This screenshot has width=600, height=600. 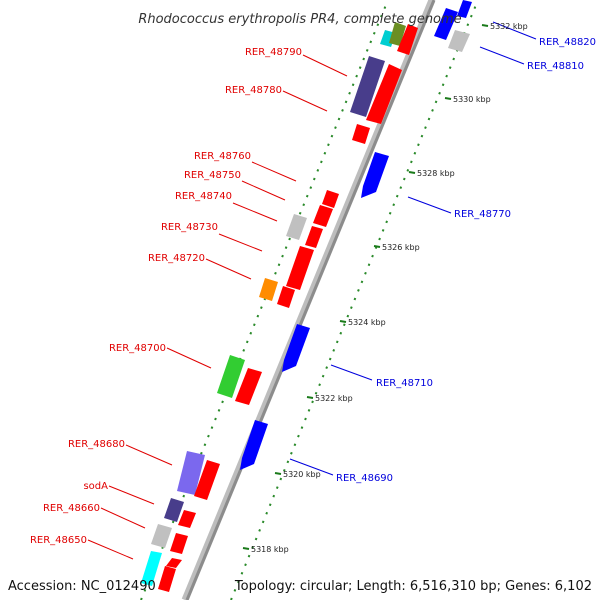 What do you see at coordinates (555, 66) in the screenshot?
I see `gene-label-rer_48810: RER_48810` at bounding box center [555, 66].